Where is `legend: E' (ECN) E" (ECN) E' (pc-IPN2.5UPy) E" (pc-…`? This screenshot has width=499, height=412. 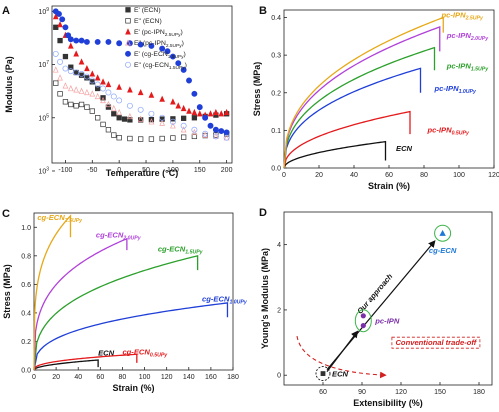 legend: E' (ECN) E" (ECN) E' (pc-IPN2.5UPy) E" (pc-… is located at coordinates (156, 39).